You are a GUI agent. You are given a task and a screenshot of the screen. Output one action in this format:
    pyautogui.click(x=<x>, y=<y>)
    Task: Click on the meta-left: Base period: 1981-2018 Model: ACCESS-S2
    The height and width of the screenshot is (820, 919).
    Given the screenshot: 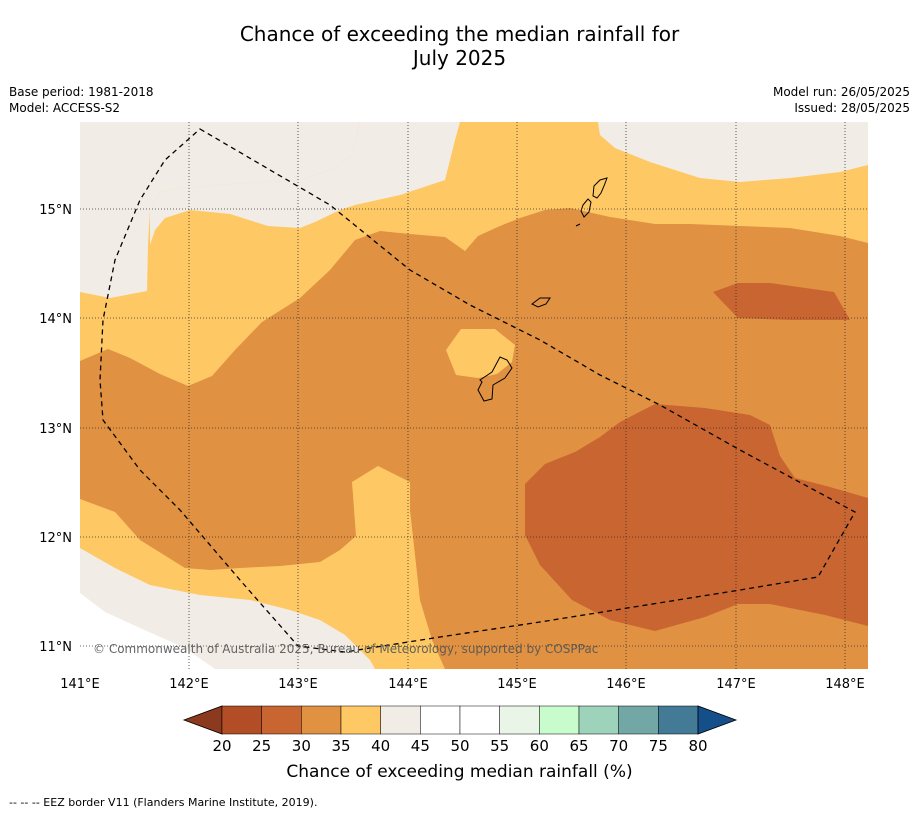 What is the action you would take?
    pyautogui.click(x=81, y=100)
    